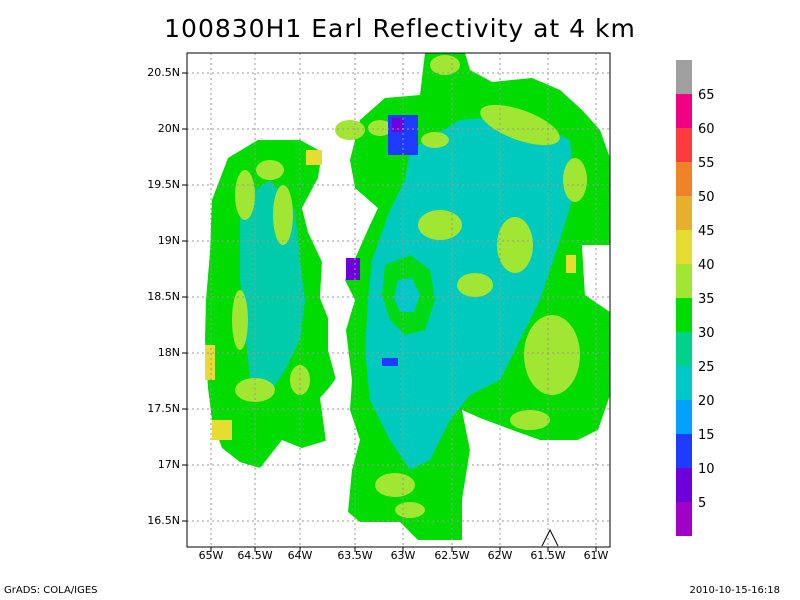 This screenshot has width=800, height=600. Describe the element at coordinates (163, 72) in the screenshot. I see `lat-label: 20.5N` at that location.